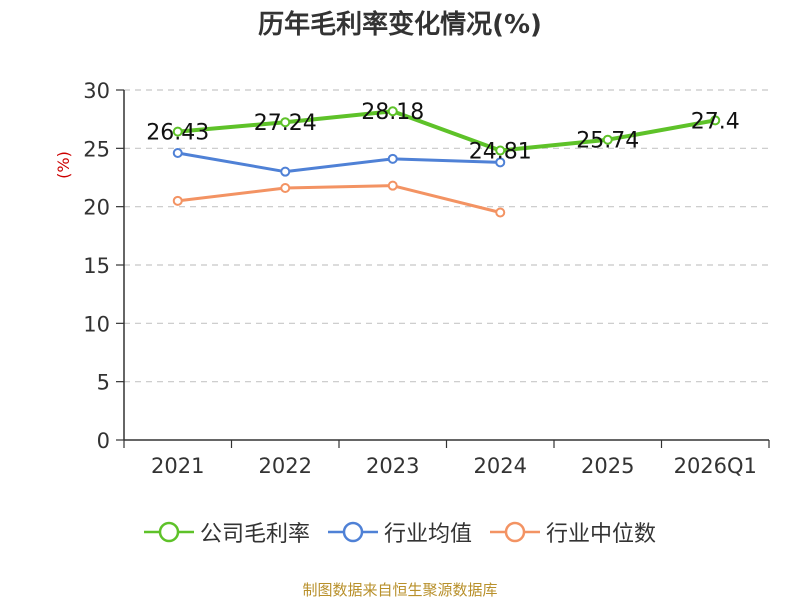  I want to click on data-label: 28.18, so click(392, 112).